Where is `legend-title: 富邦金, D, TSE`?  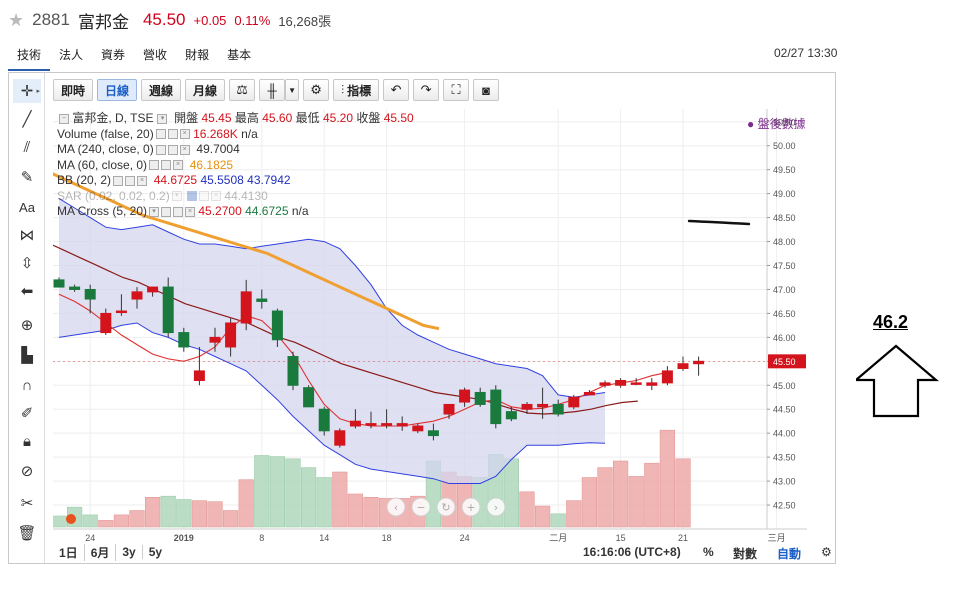 legend-title: 富邦金, D, TSE is located at coordinates (113, 118).